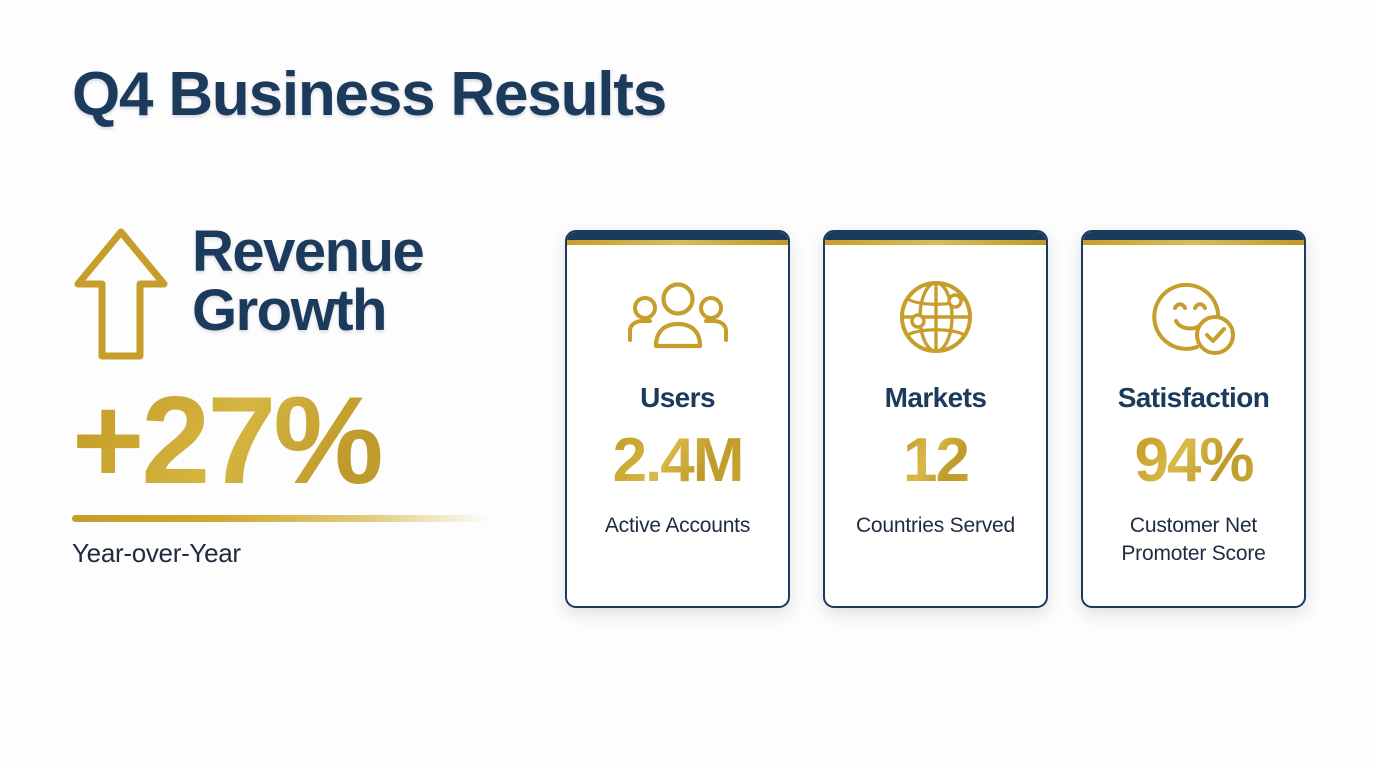 Image resolution: width=1376 pixels, height=768 pixels. I want to click on card-value: 2.4M, so click(678, 460).